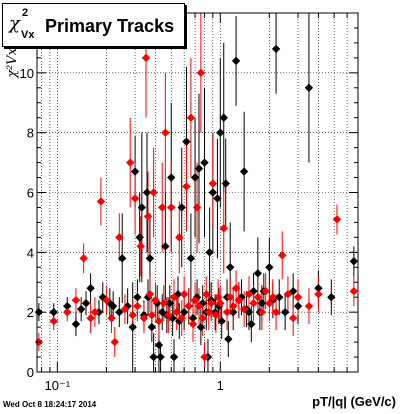 Image resolution: width=400 pixels, height=414 pixels. What do you see at coordinates (28, 35) in the screenshot?
I see `title-subscript: Vx` at bounding box center [28, 35].